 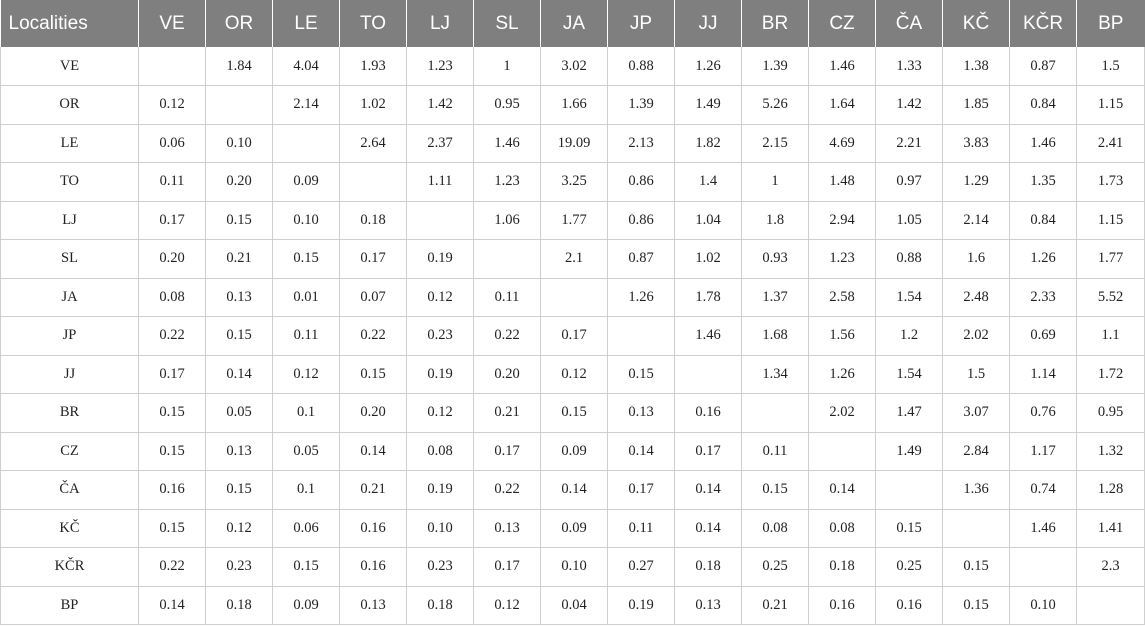 I want to click on column-header: BR, so click(x=775, y=23).